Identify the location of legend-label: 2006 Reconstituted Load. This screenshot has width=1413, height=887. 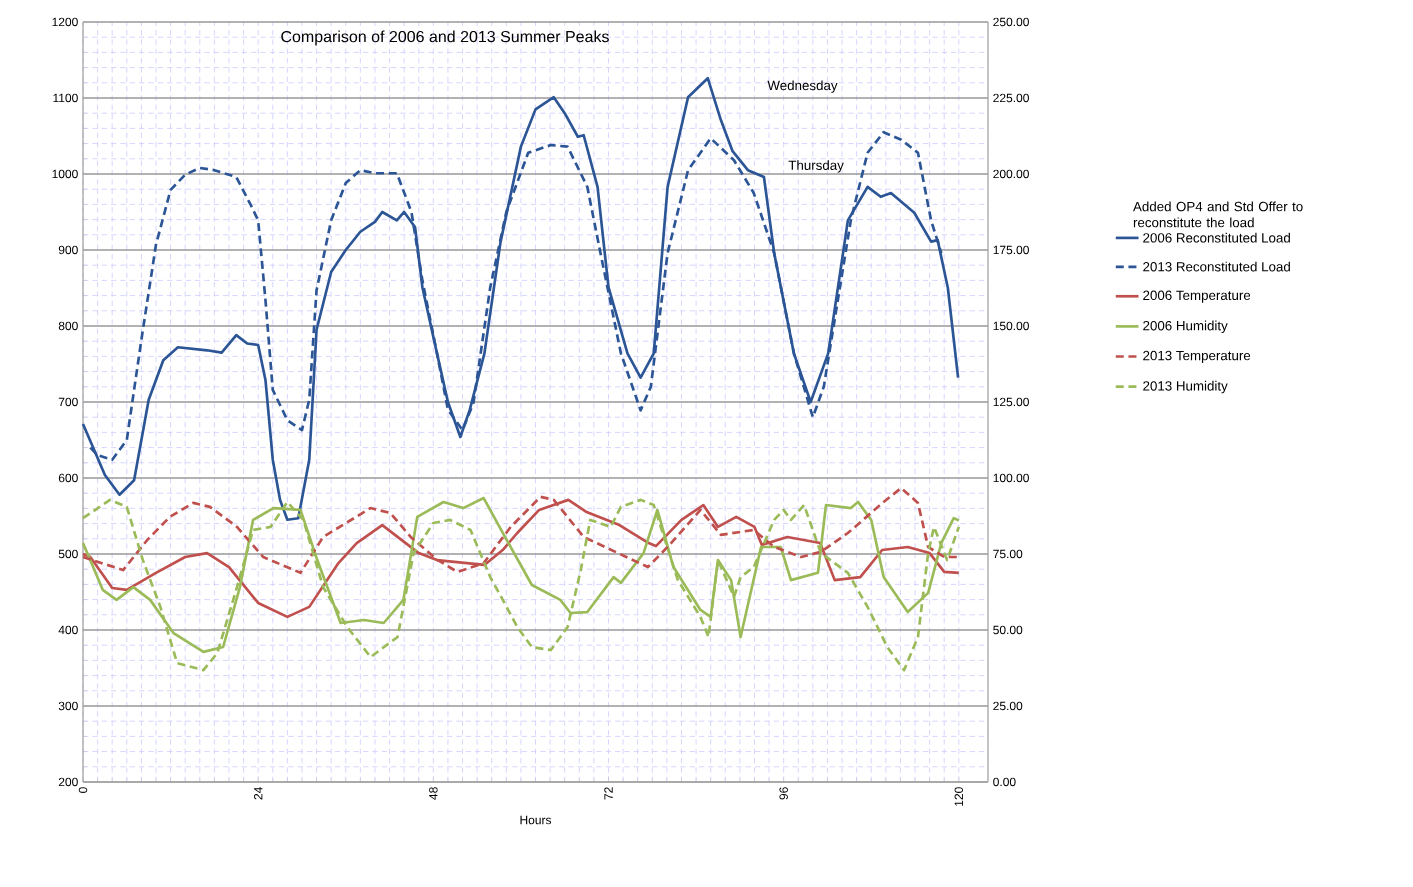
(1216, 237).